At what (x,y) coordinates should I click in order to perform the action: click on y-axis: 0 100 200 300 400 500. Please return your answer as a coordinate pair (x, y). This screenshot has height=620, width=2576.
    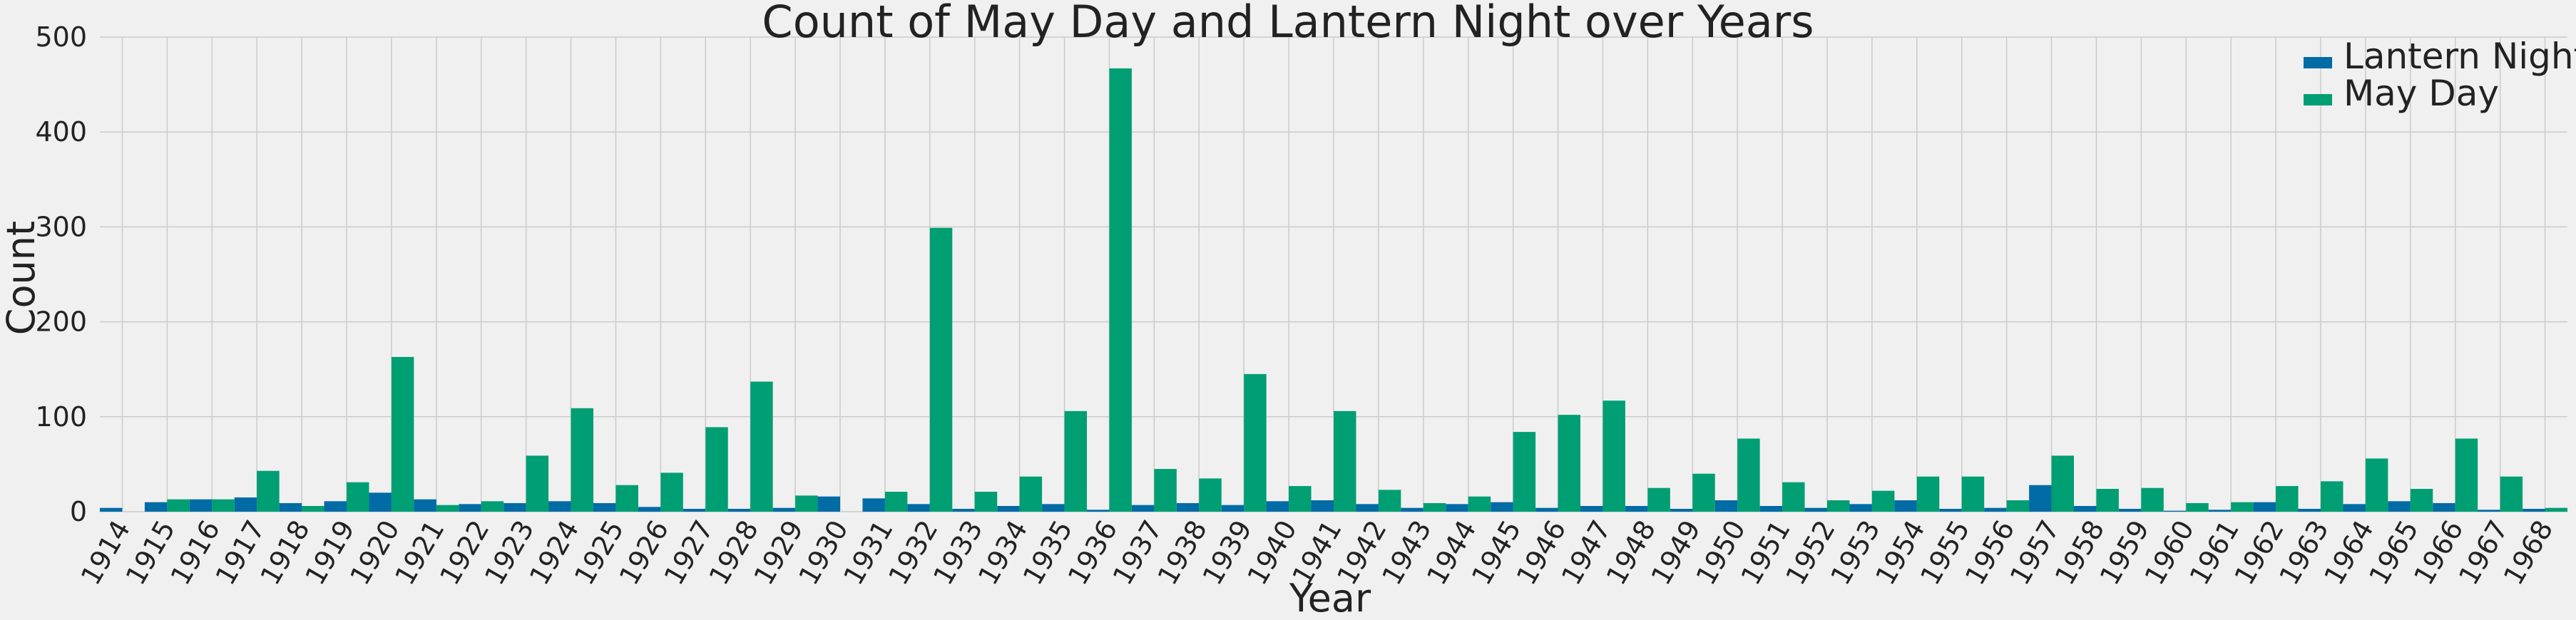
    Looking at the image, I should click on (61, 274).